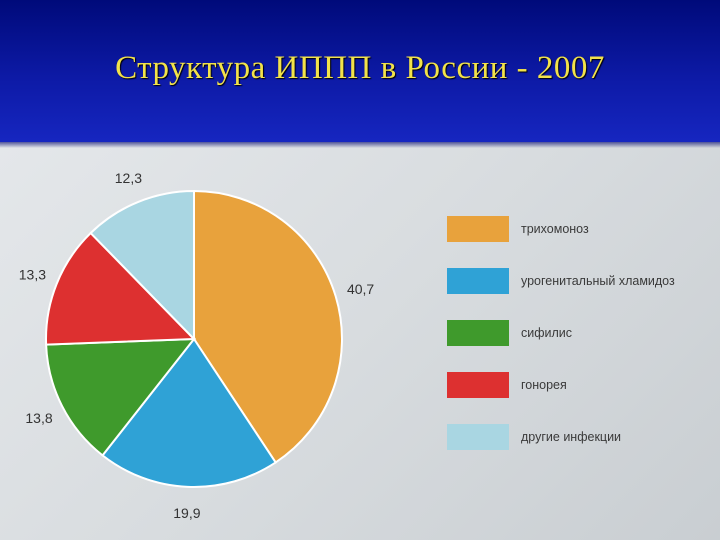  I want to click on legend-label: другие инфекции, so click(571, 437).